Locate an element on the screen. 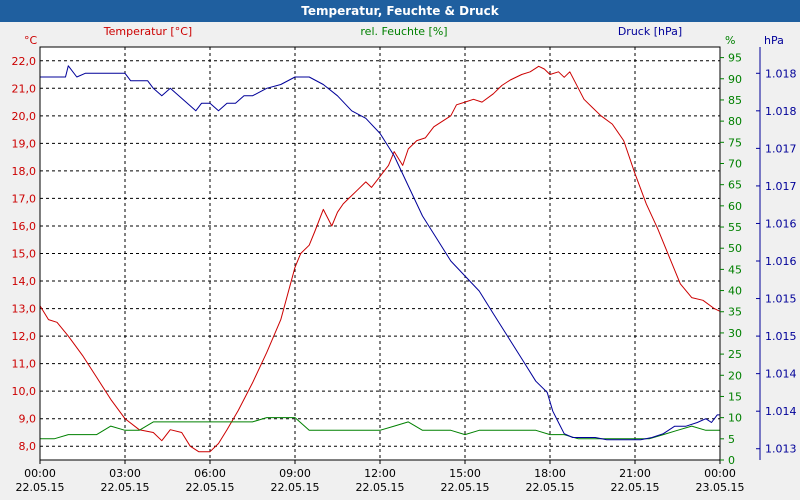 Image resolution: width=800 pixels, height=500 pixels. humidity-tick-label: 40 is located at coordinates (735, 291).